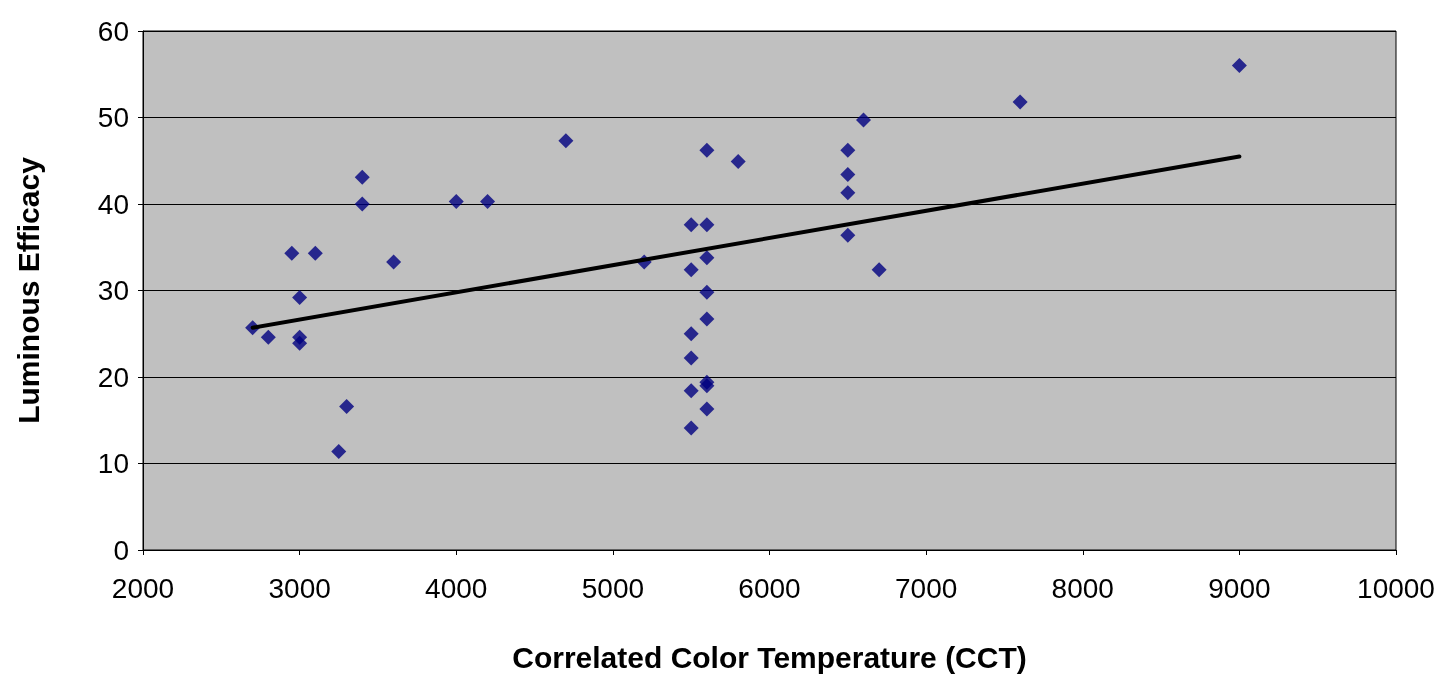 The height and width of the screenshot is (698, 1454). What do you see at coordinates (113, 117) in the screenshot?
I see `y-tick-label: 50` at bounding box center [113, 117].